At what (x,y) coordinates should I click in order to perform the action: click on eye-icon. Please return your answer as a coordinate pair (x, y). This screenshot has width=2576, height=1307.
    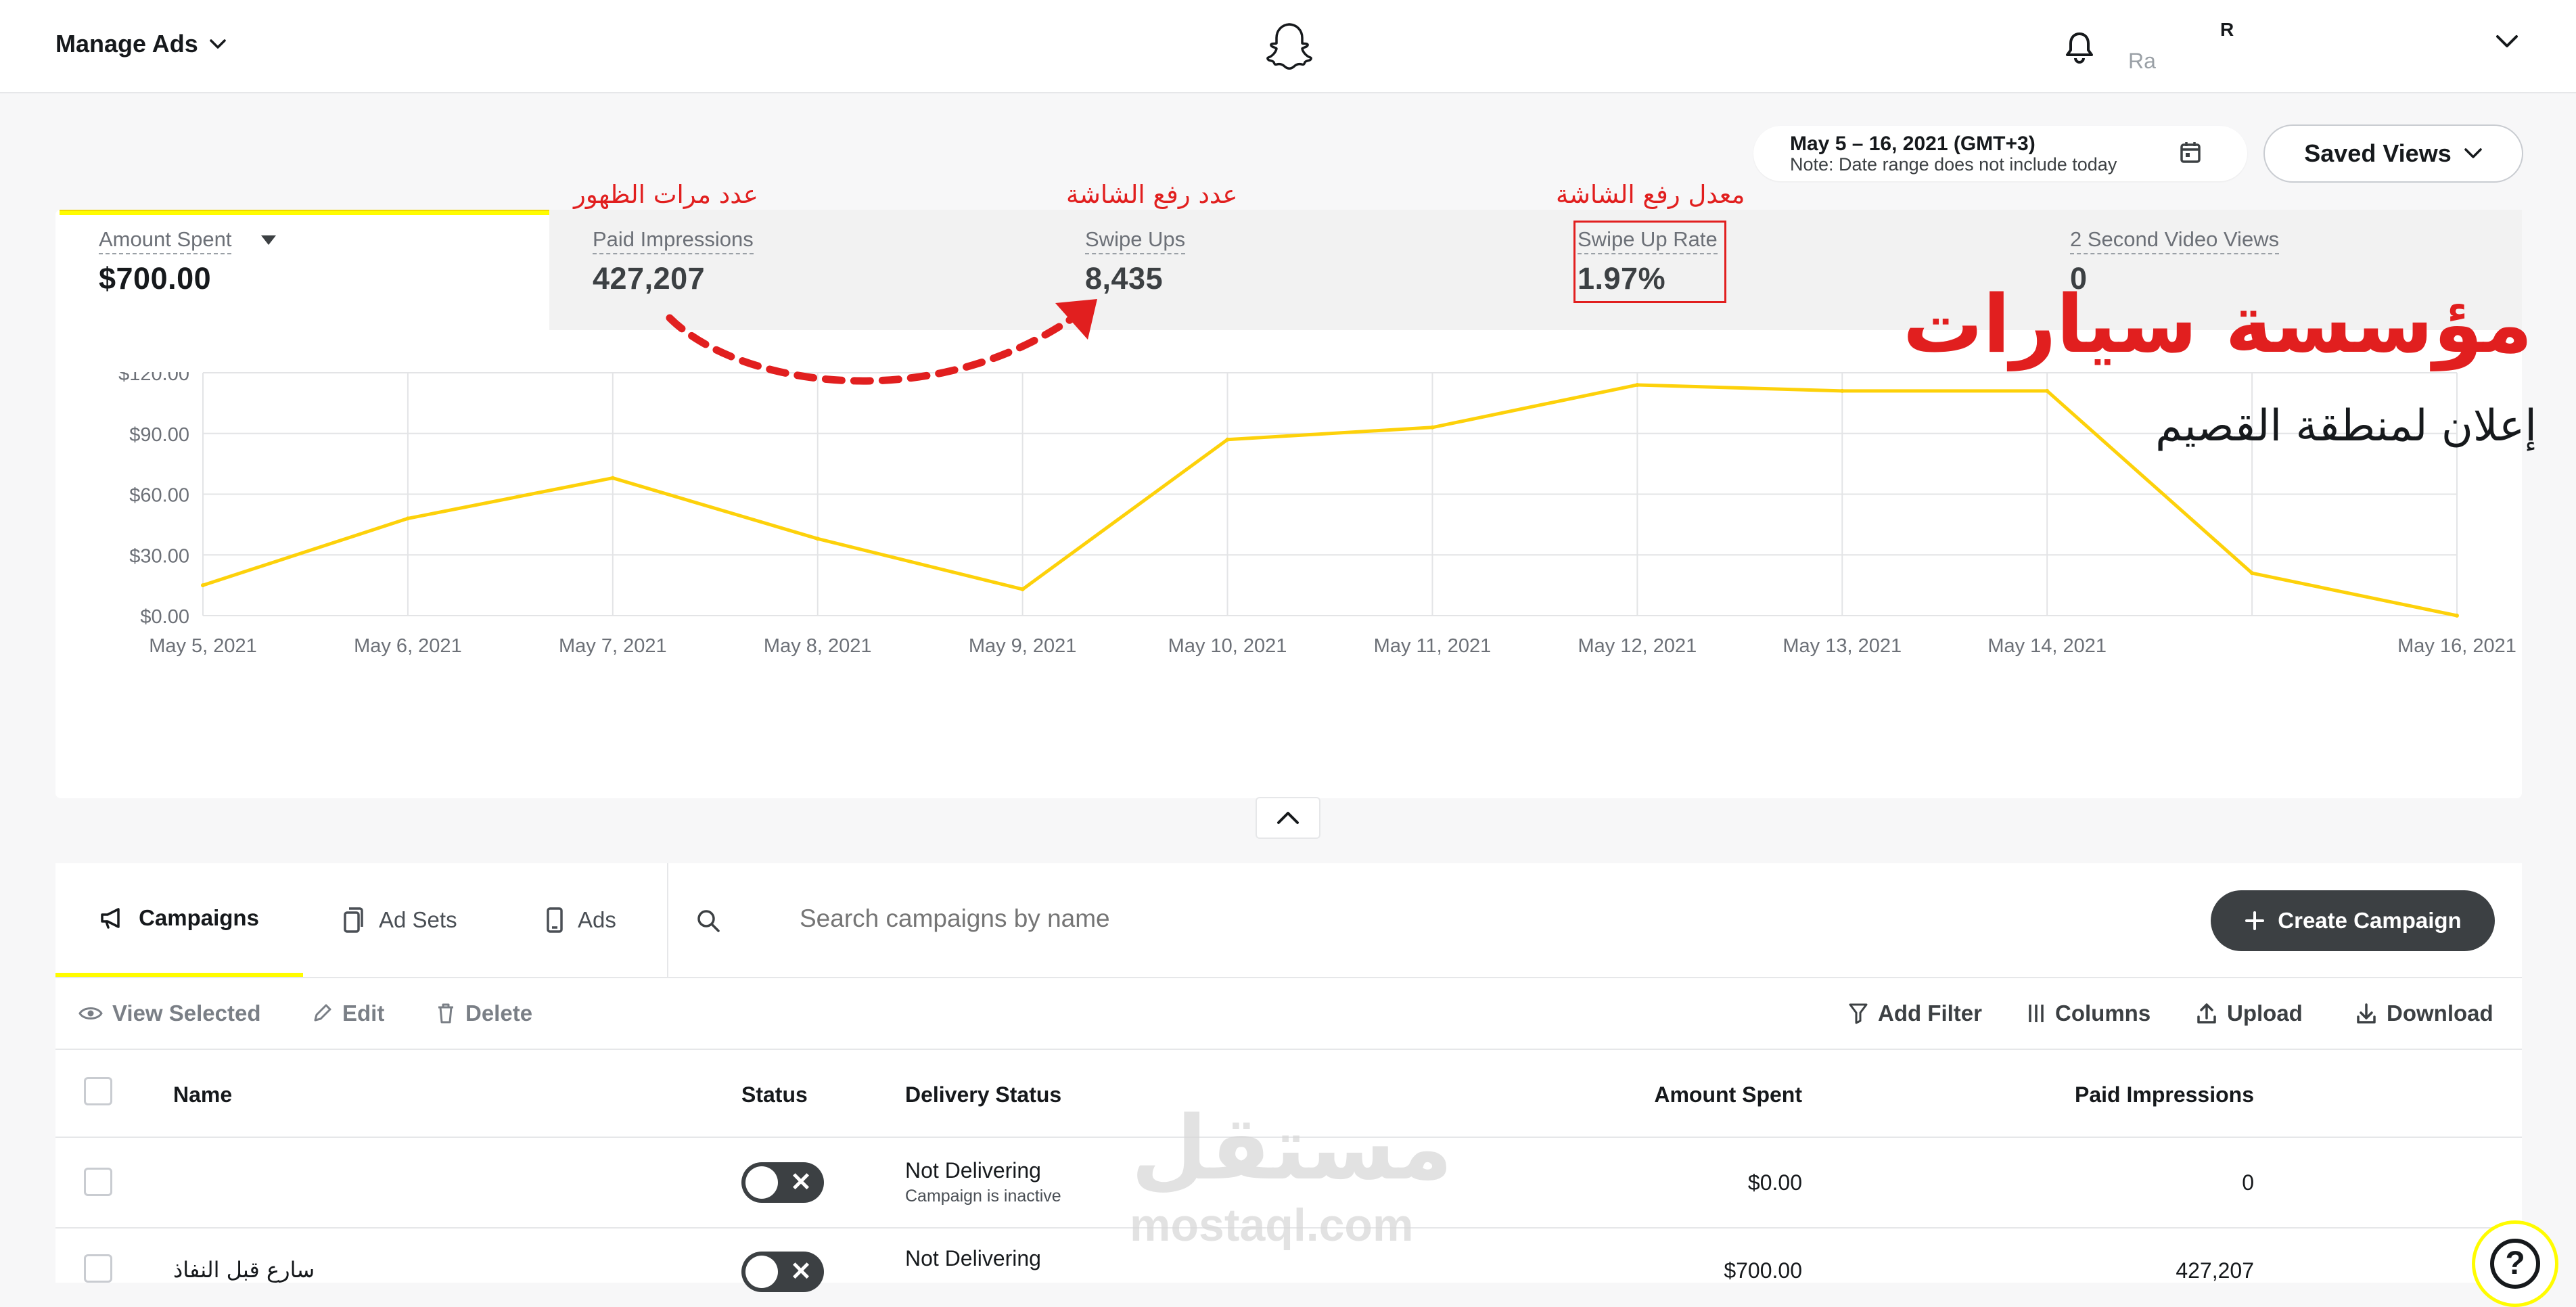
    Looking at the image, I should click on (90, 1013).